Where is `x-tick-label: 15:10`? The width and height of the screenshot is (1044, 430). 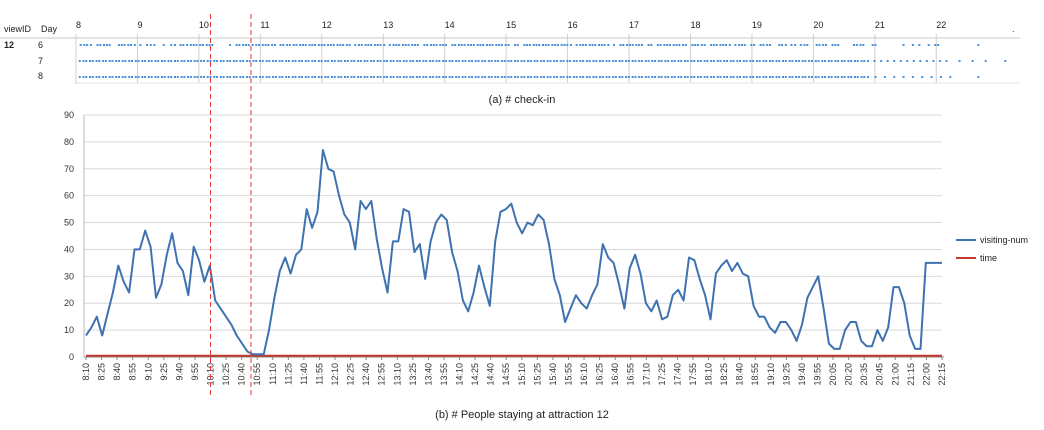 x-tick-label: 15:10 is located at coordinates (522, 374).